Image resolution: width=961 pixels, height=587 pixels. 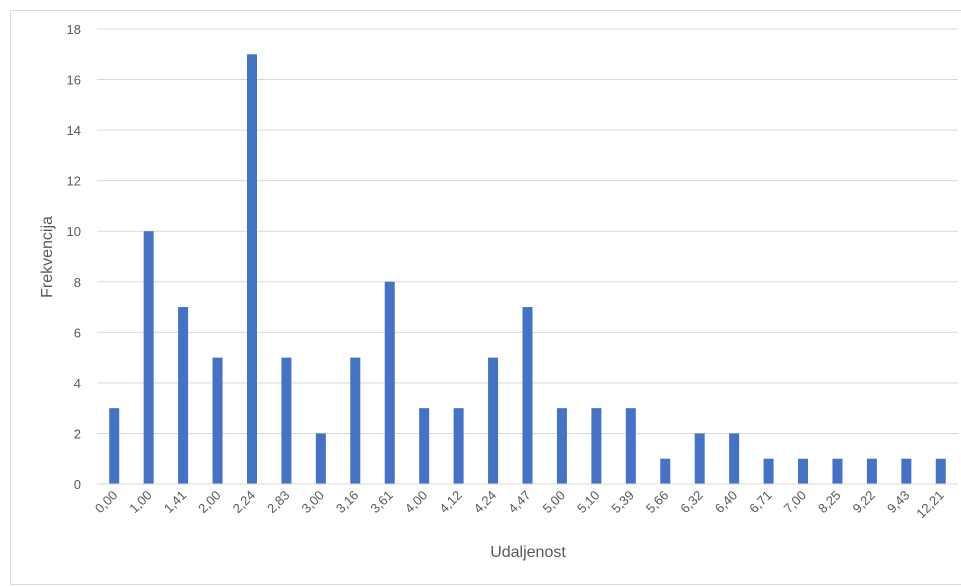 What do you see at coordinates (381, 502) in the screenshot?
I see `x-tick-label: 3,61` at bounding box center [381, 502].